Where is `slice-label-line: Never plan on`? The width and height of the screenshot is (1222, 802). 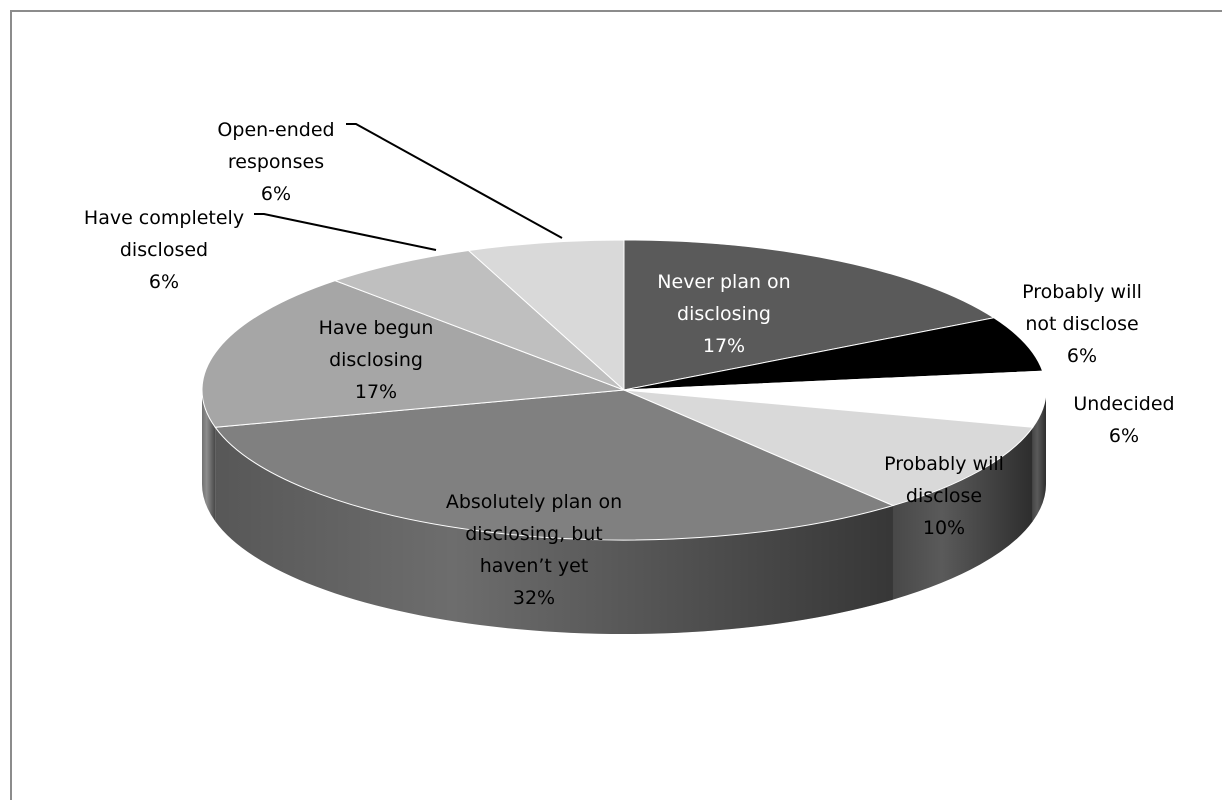
slice-label-line: Never plan on is located at coordinates (723, 282).